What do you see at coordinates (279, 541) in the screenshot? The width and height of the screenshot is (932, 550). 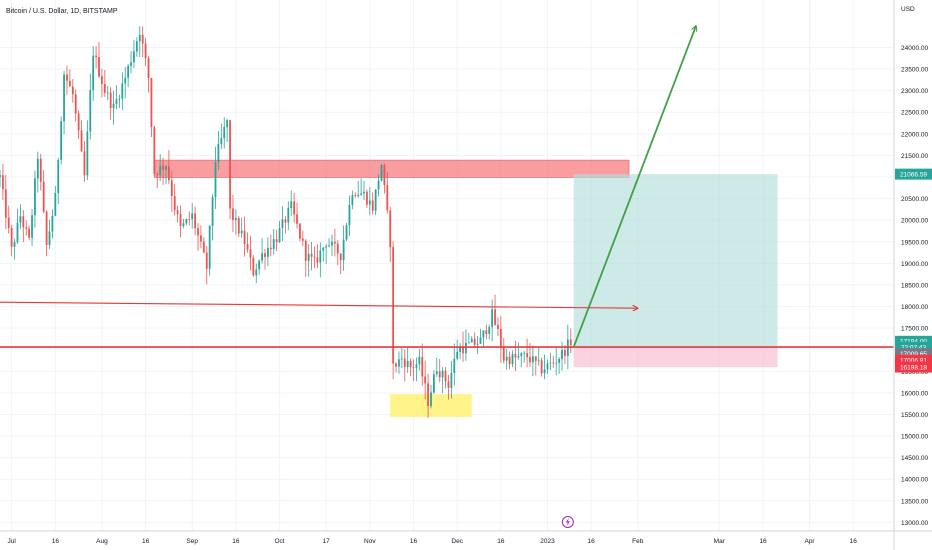 I see `time-tick-label: Oct` at bounding box center [279, 541].